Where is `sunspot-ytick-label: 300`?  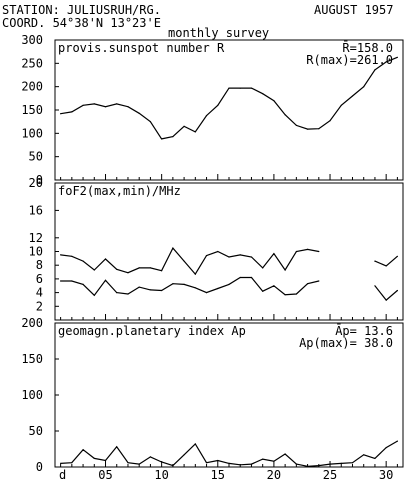
sunspot-ytick-label: 300 is located at coordinates (32, 40).